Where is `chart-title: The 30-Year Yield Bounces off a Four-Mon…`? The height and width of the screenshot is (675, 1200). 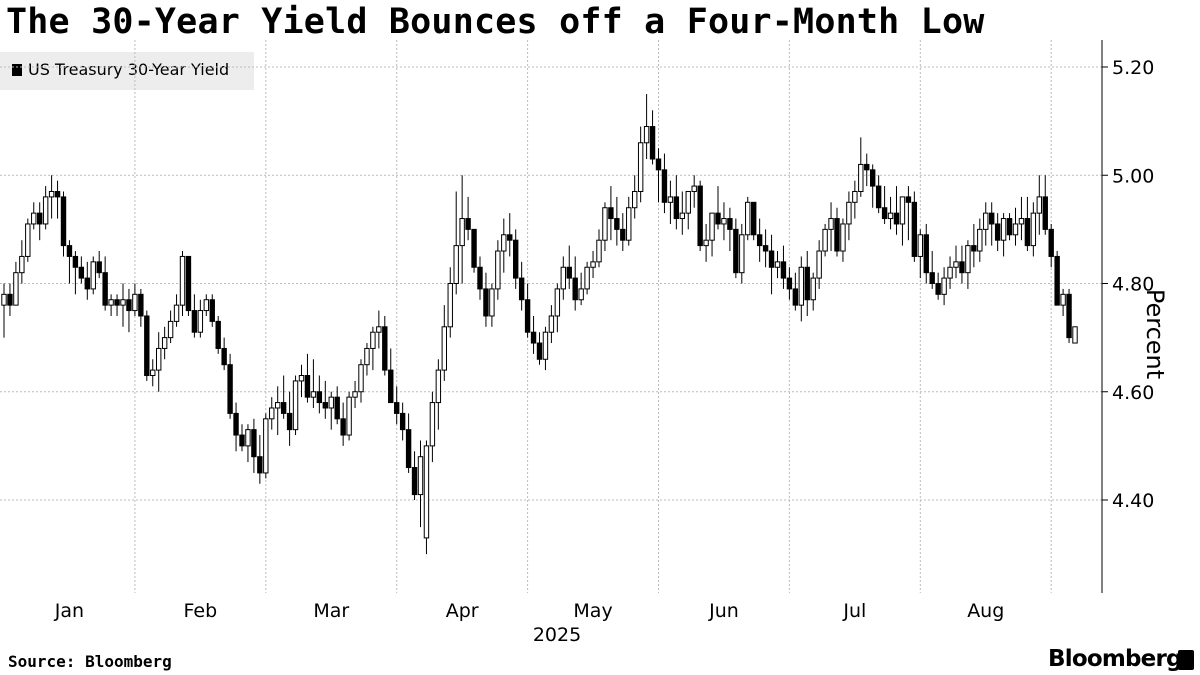
chart-title: The 30-Year Yield Bounces off a Four-Mon… is located at coordinates (495, 22).